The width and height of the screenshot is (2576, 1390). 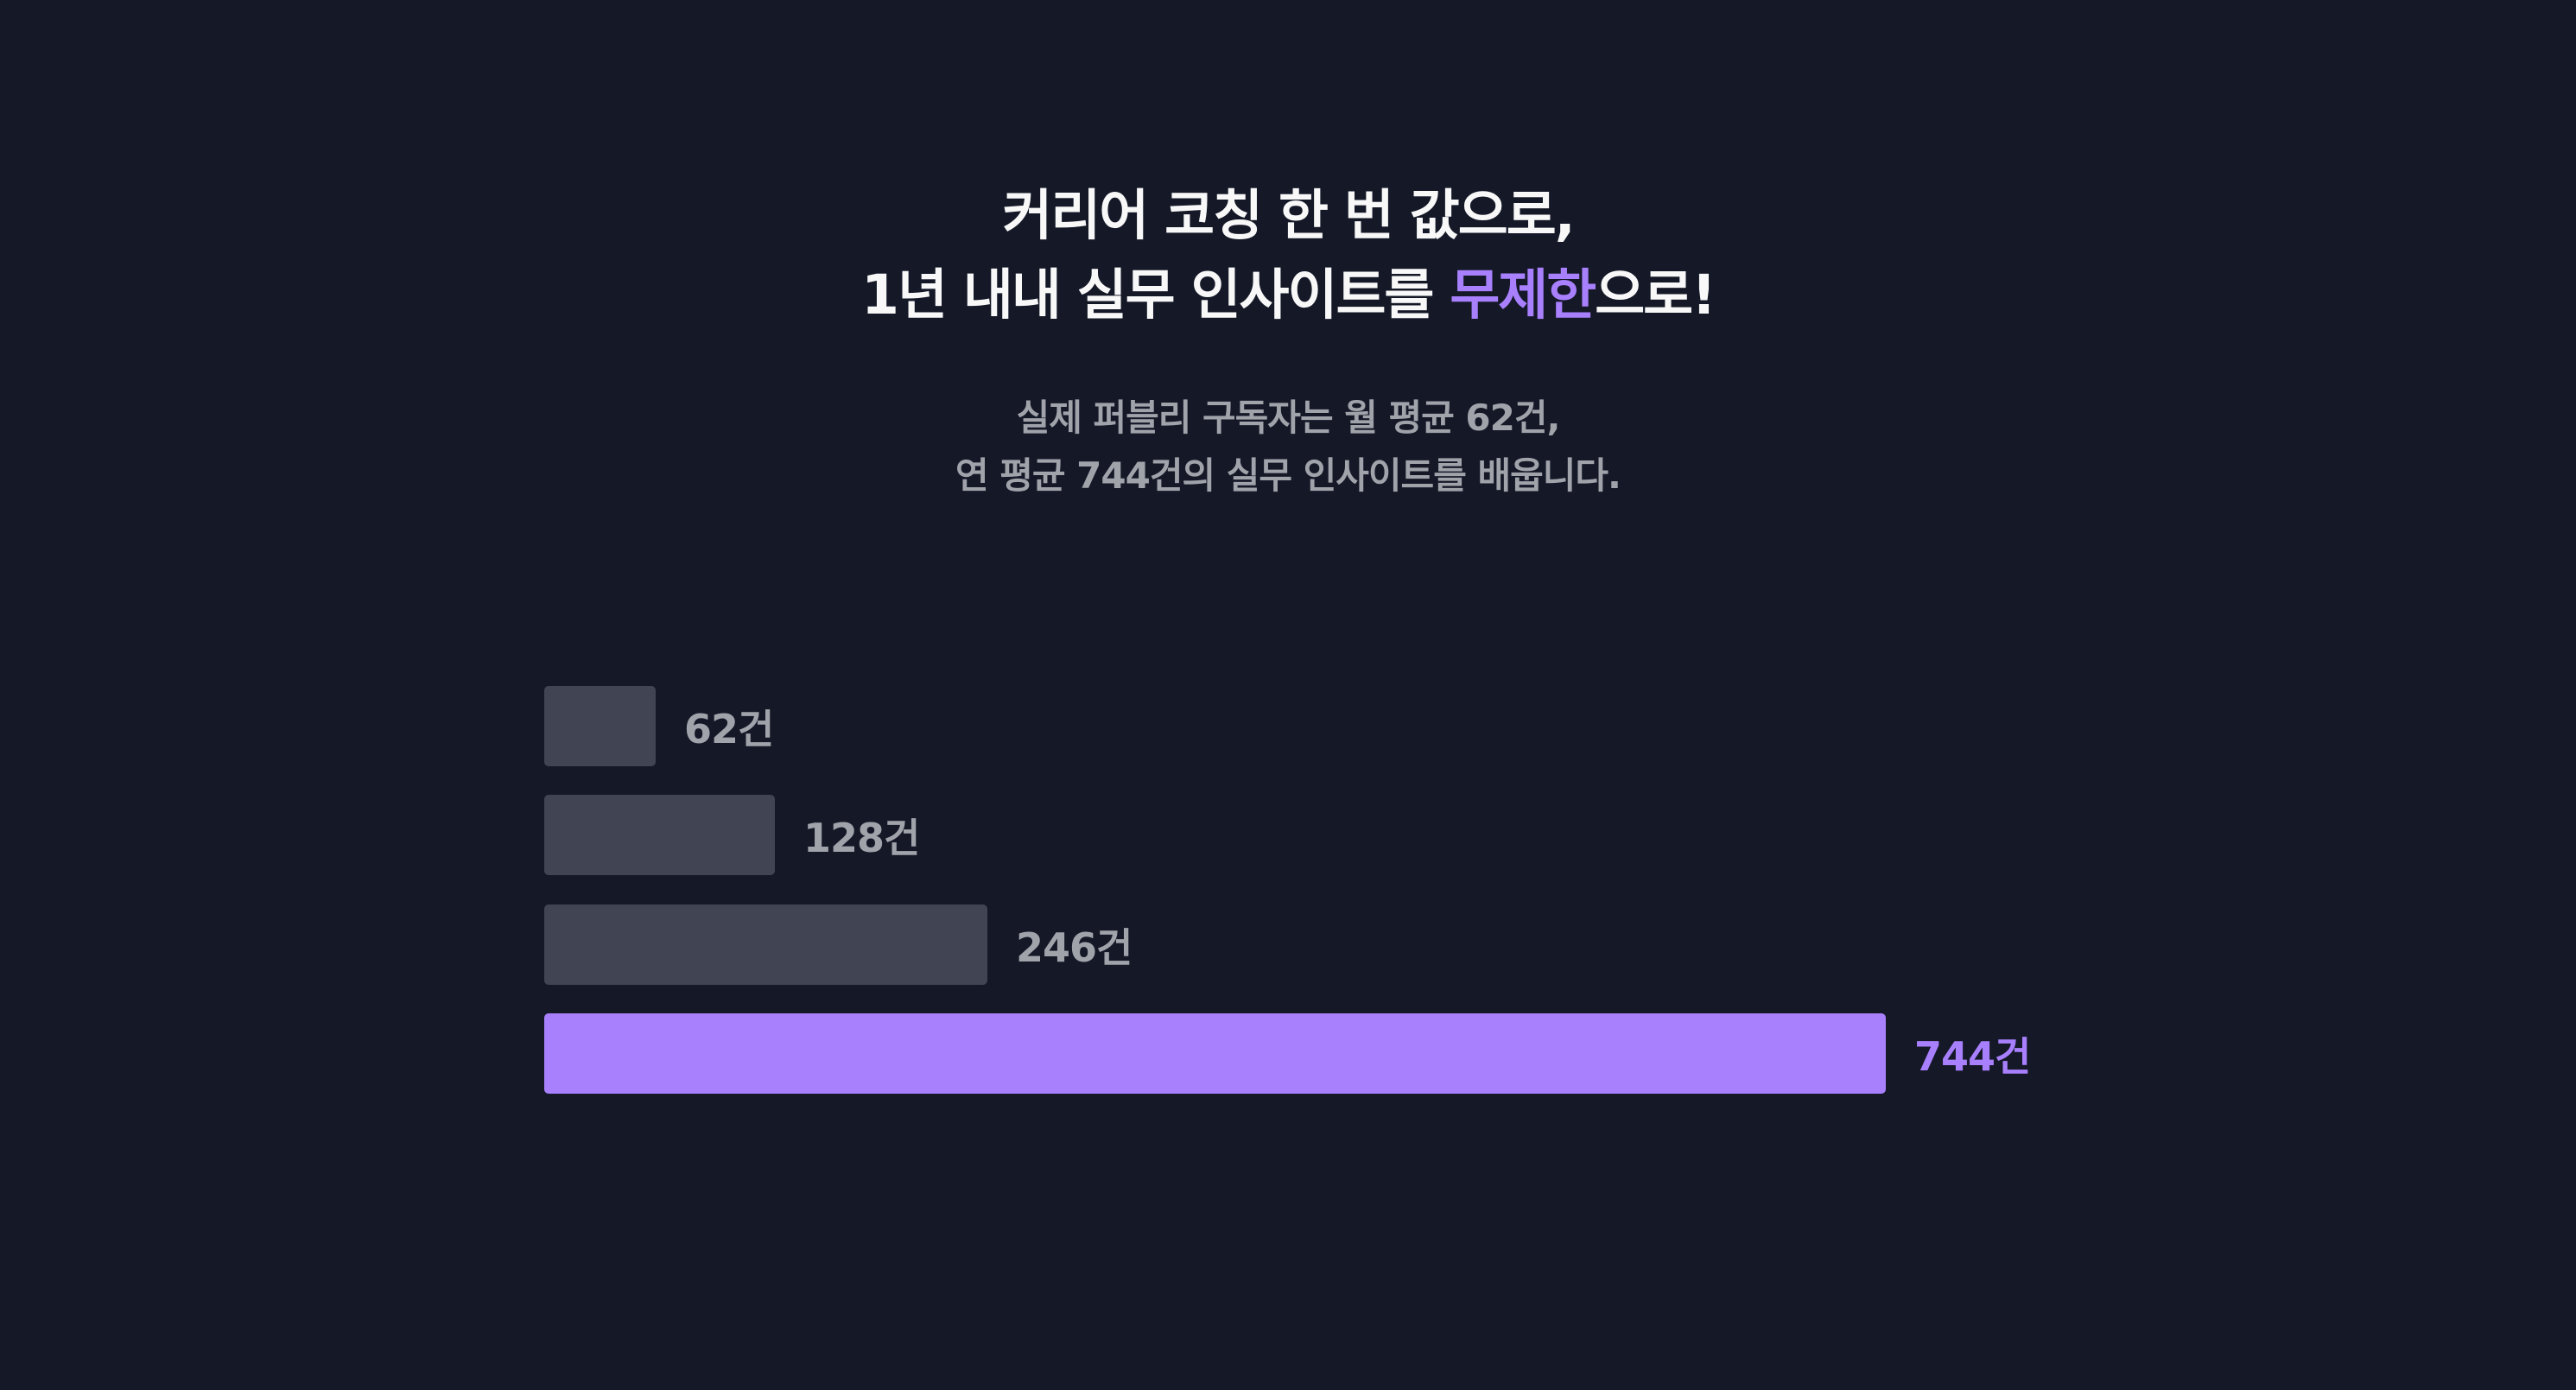 What do you see at coordinates (1655, 295) in the screenshot?
I see `headline-line-2-suffix: 으로!` at bounding box center [1655, 295].